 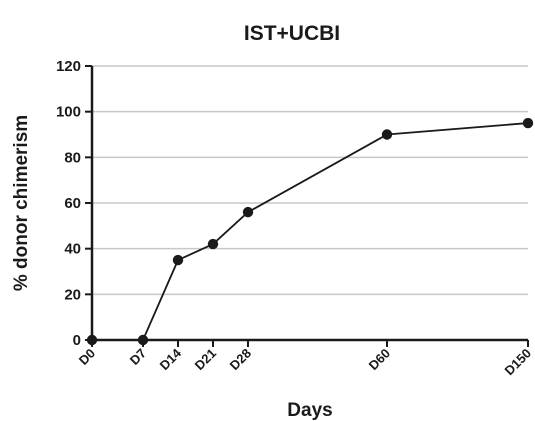 I want to click on x-axis-label: Days, so click(x=309, y=410).